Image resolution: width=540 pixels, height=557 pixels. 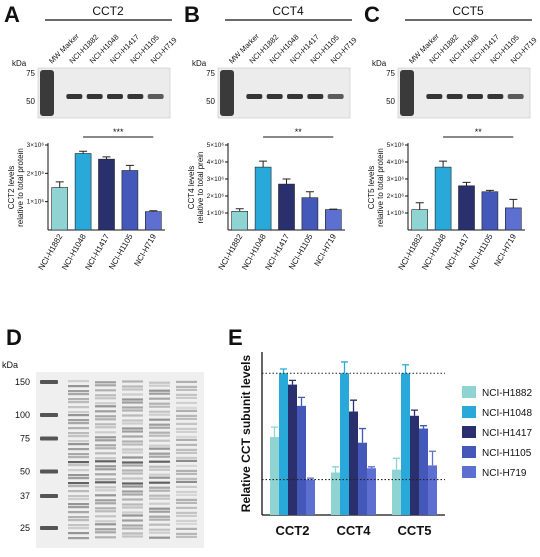 I want to click on x-tick-label: NCI-H1105, so click(x=121, y=251).